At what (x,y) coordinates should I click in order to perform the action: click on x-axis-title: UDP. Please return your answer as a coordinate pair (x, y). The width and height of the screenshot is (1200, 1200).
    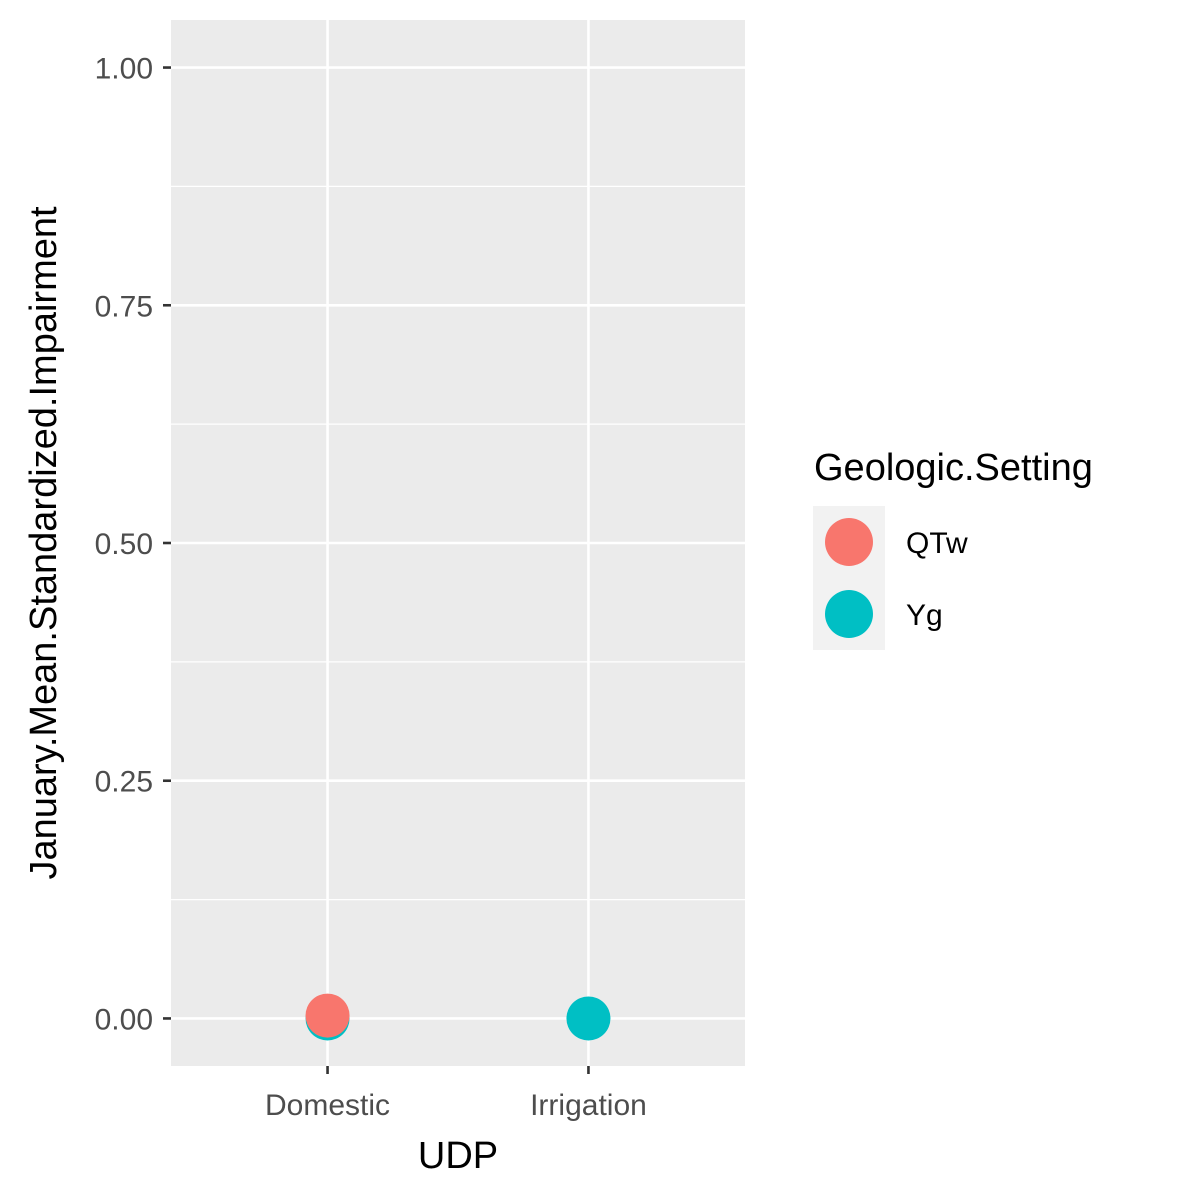
    Looking at the image, I should click on (458, 1156).